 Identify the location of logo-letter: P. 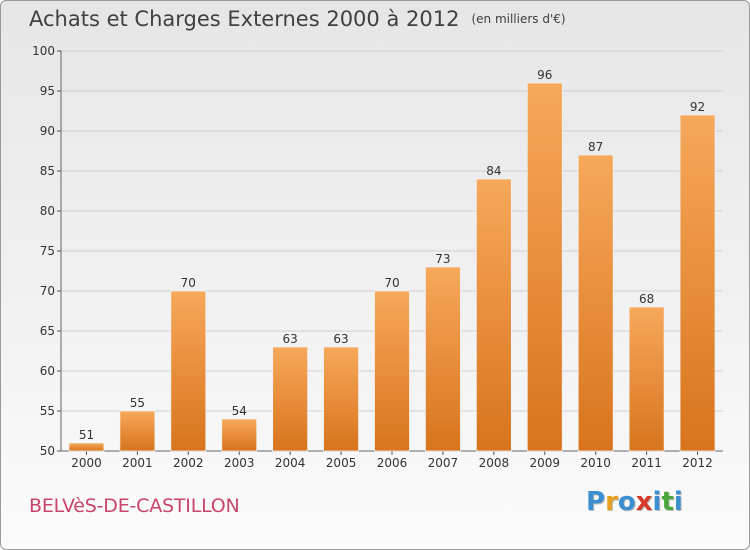
(596, 502).